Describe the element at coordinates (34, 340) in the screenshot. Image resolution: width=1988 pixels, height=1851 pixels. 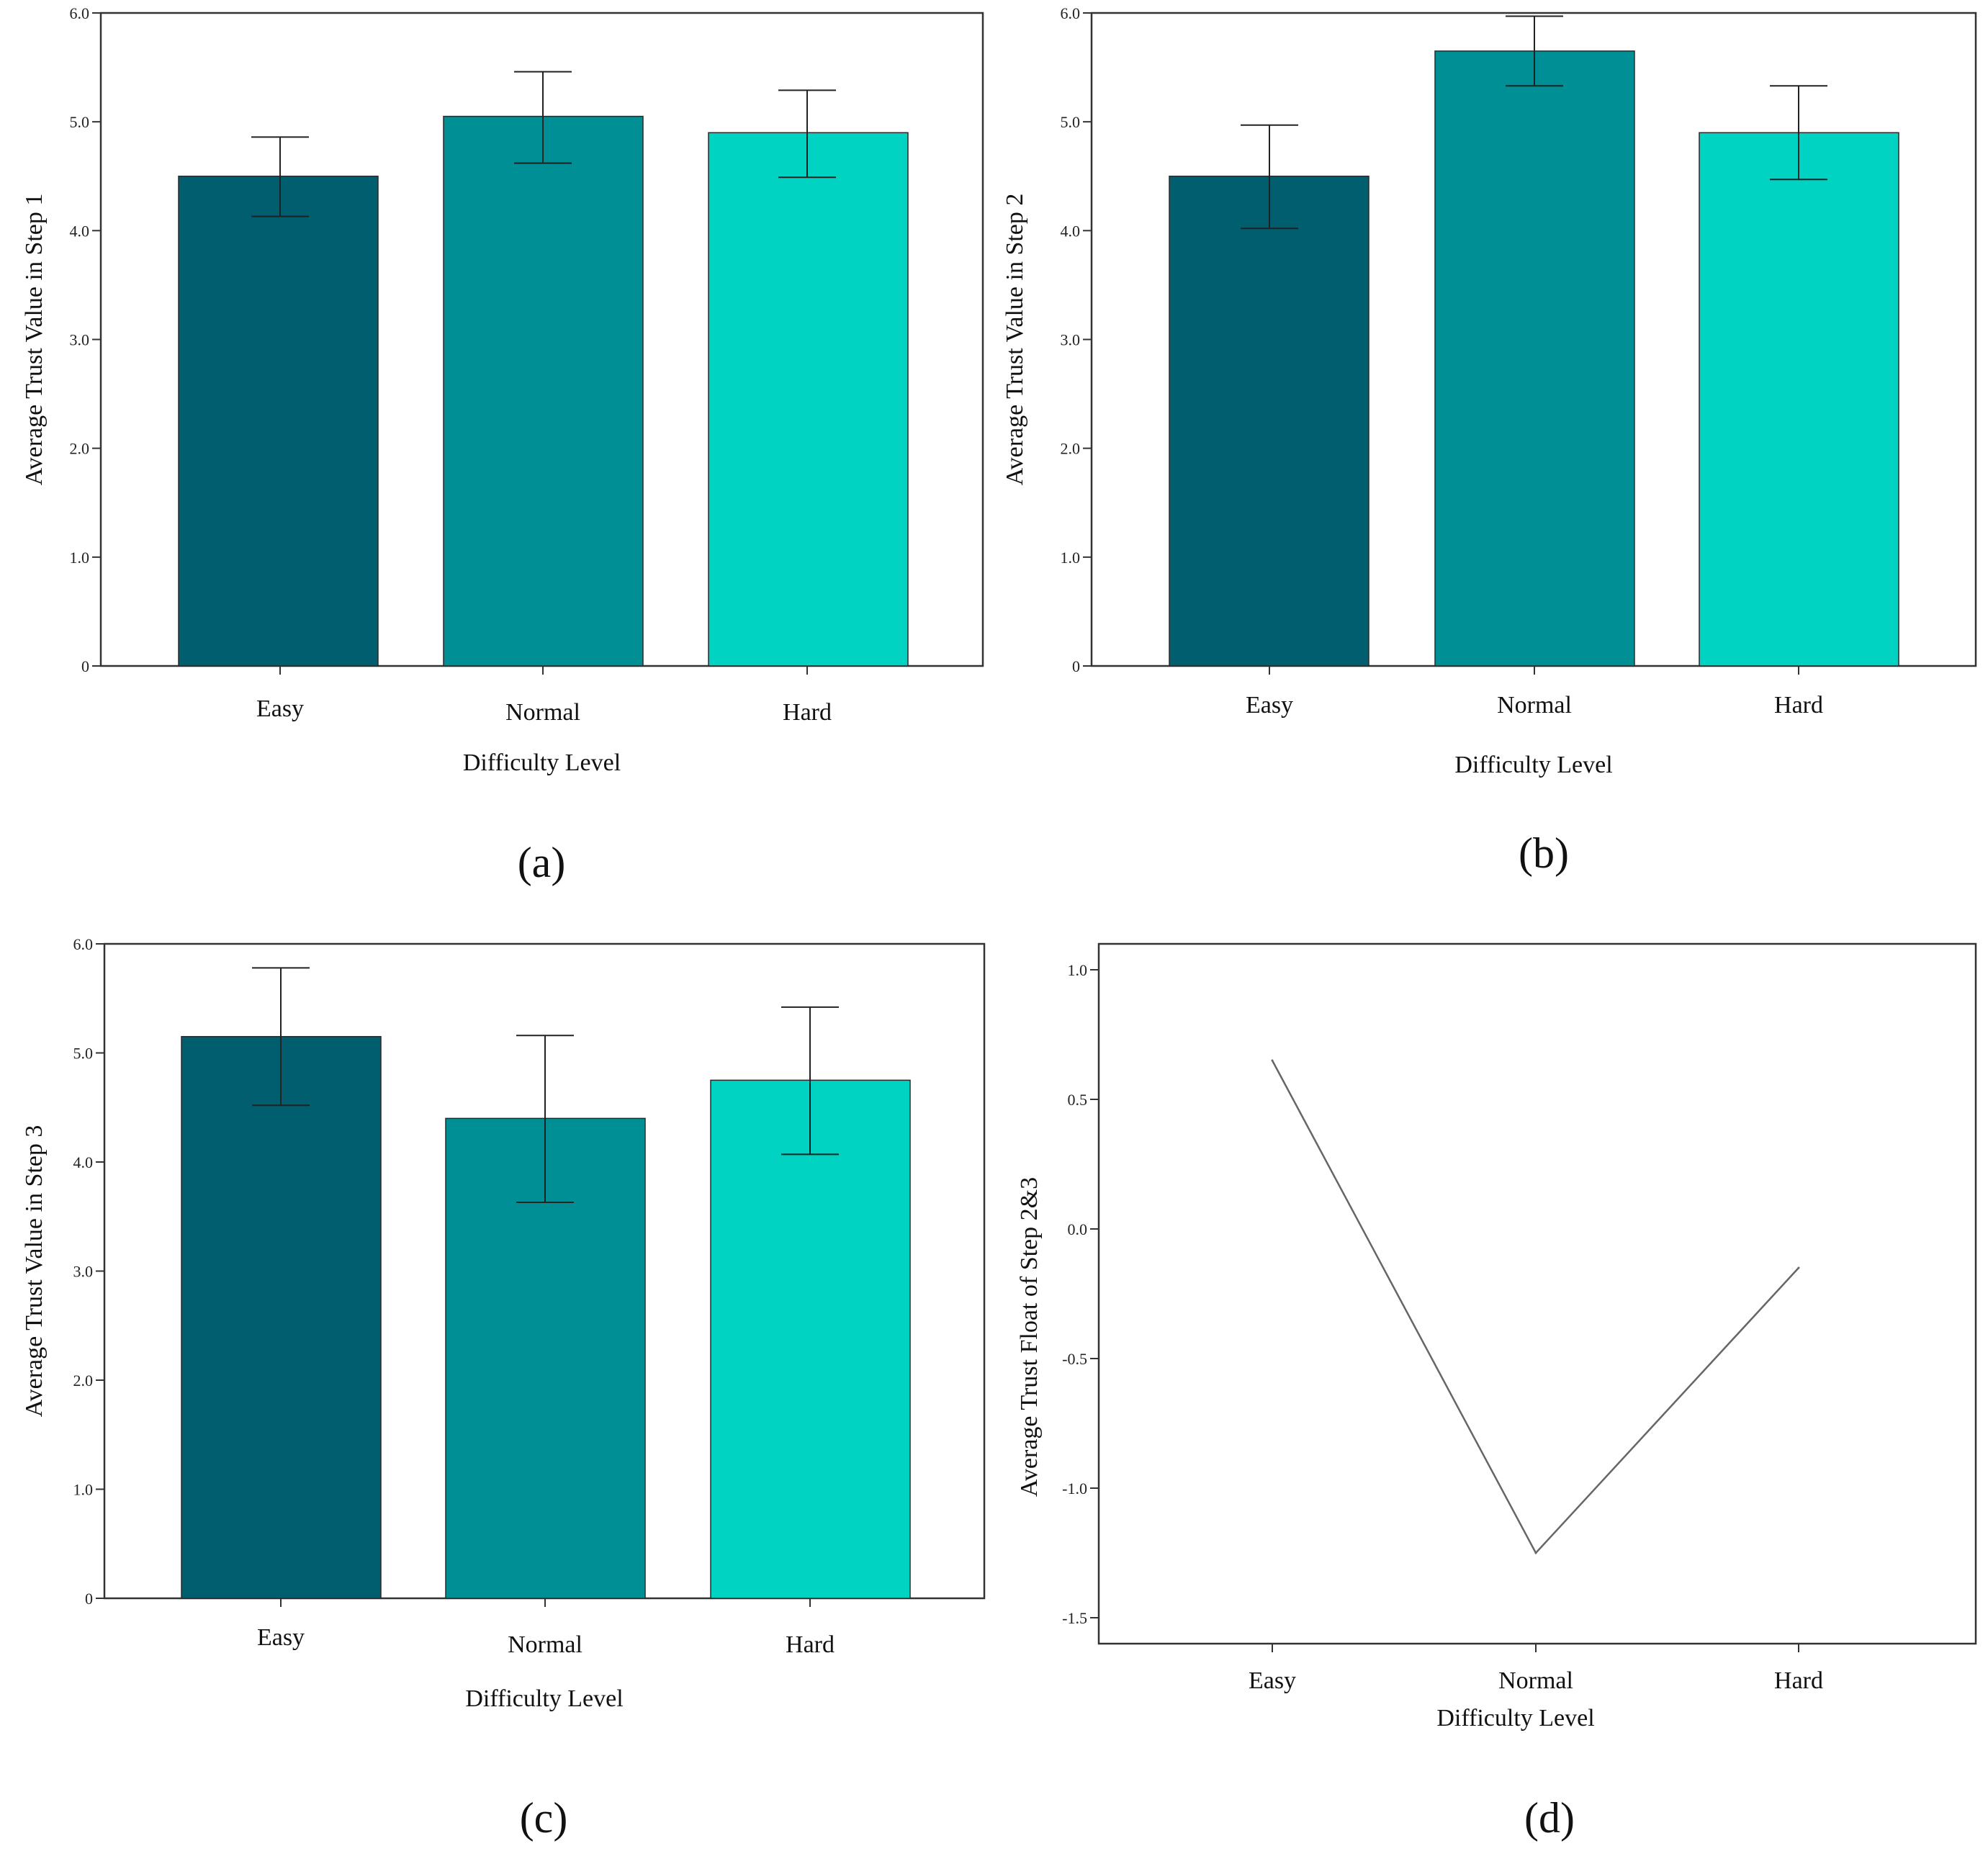
I see `y-axis-label: Average Trust Value in Step 1` at that location.